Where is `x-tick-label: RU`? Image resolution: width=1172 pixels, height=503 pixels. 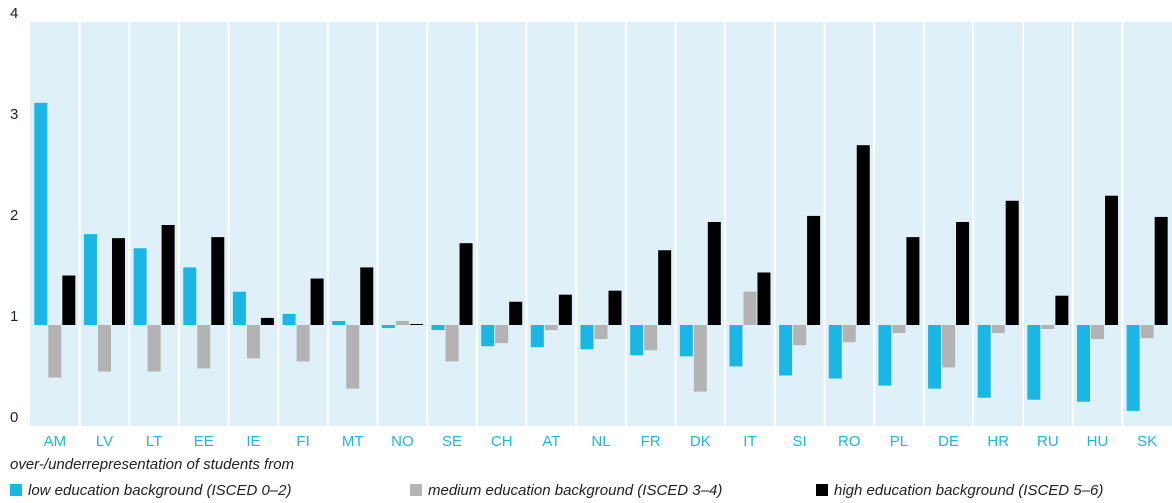
x-tick-label: RU is located at coordinates (1048, 441).